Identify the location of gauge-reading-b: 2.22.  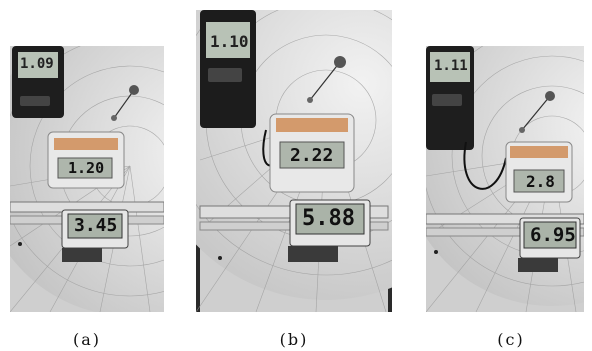
(312, 155).